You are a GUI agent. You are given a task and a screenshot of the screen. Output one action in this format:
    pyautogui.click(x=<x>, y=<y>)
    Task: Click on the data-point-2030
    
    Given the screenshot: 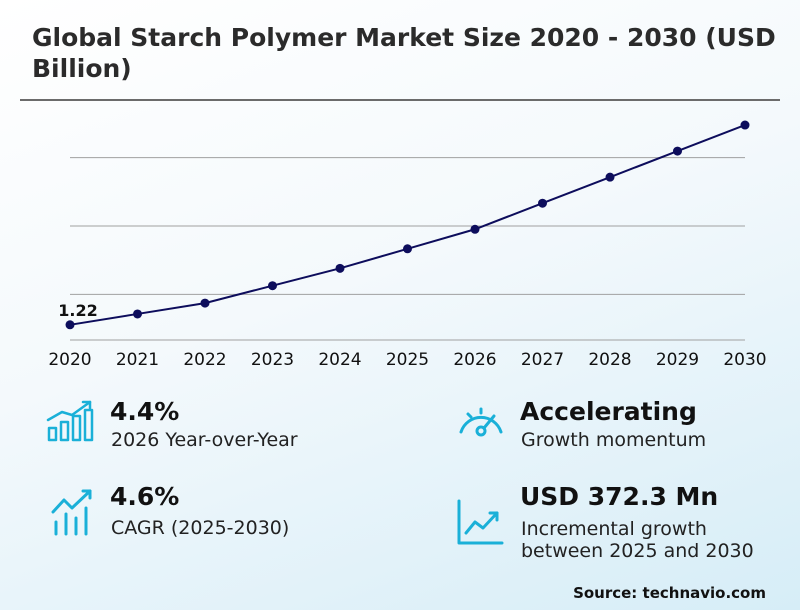 What is the action you would take?
    pyautogui.click(x=745, y=125)
    